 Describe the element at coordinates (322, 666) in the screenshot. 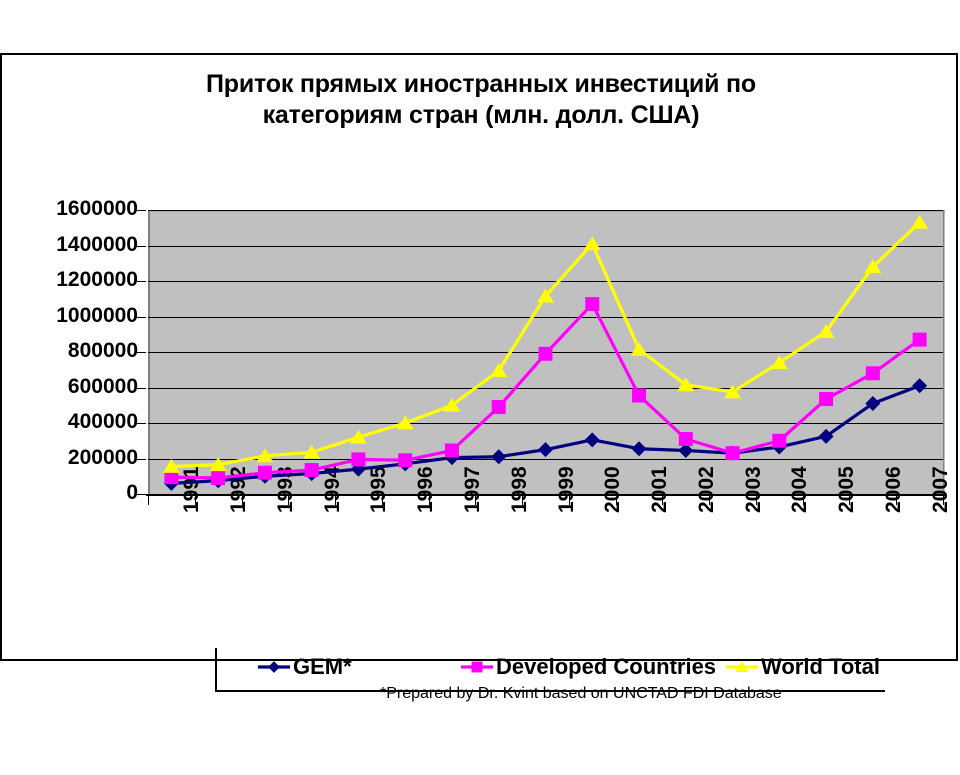

I see `legend-label: GEM*` at that location.